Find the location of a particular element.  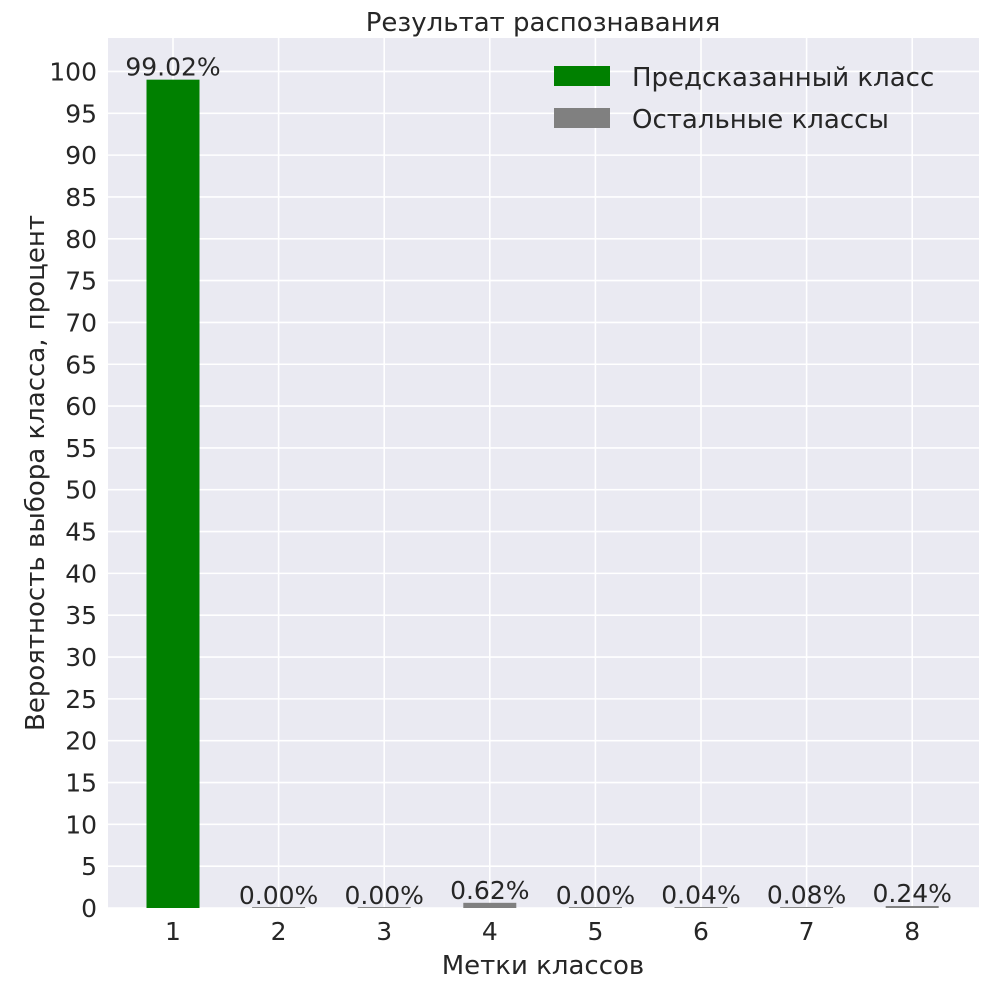

legend: Предсказанный класс Остальные классы is located at coordinates (744, 99).